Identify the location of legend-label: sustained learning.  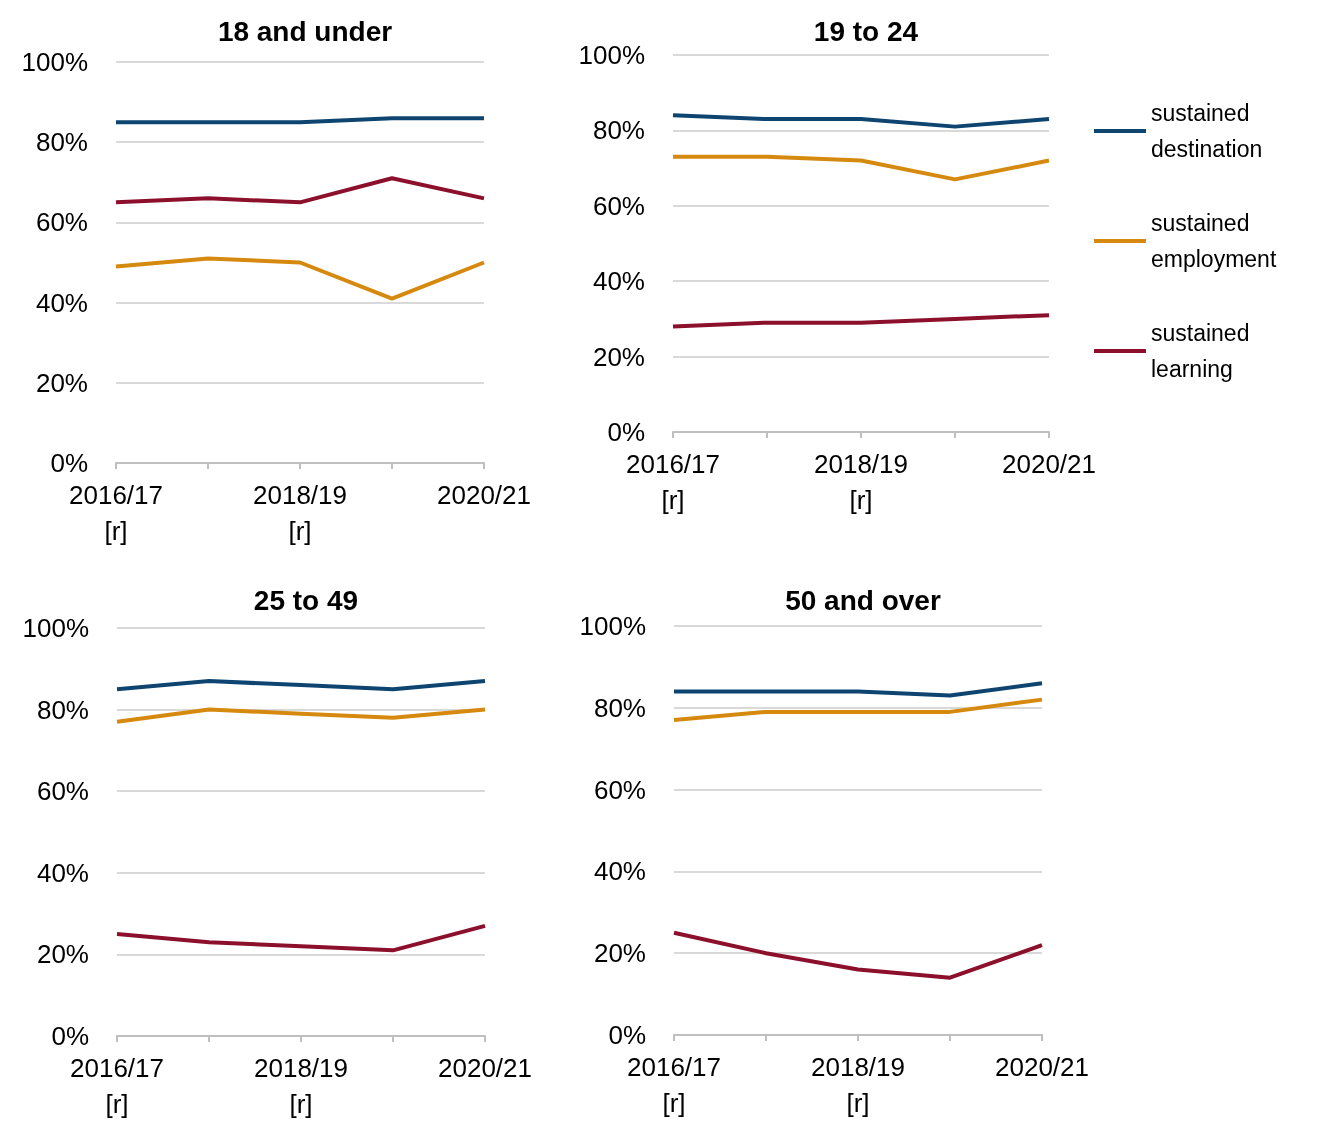
(1203, 351).